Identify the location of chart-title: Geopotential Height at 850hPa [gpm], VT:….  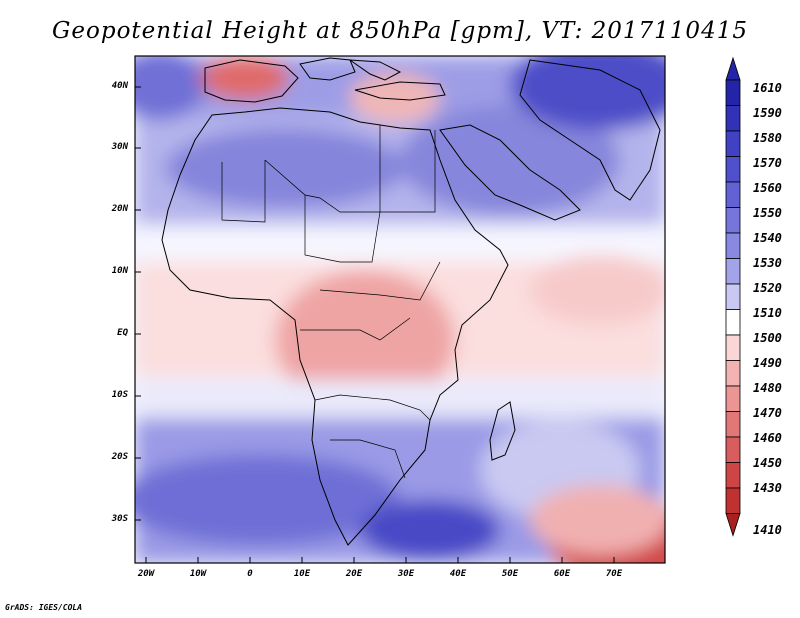
(400, 31).